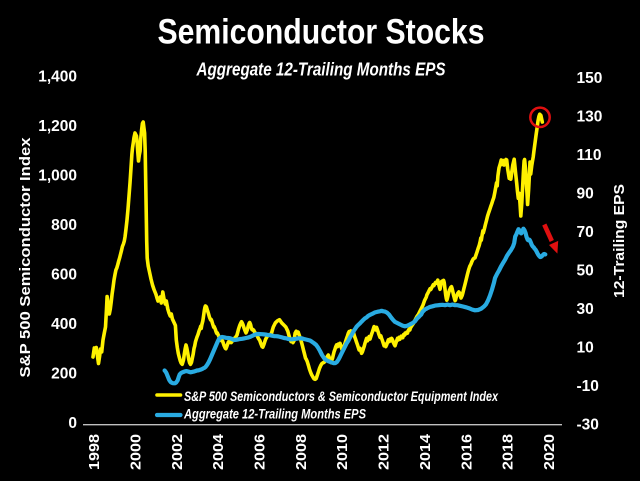 The height and width of the screenshot is (481, 640). Describe the element at coordinates (342, 452) in the screenshot. I see `svg-text: 2010` at that location.